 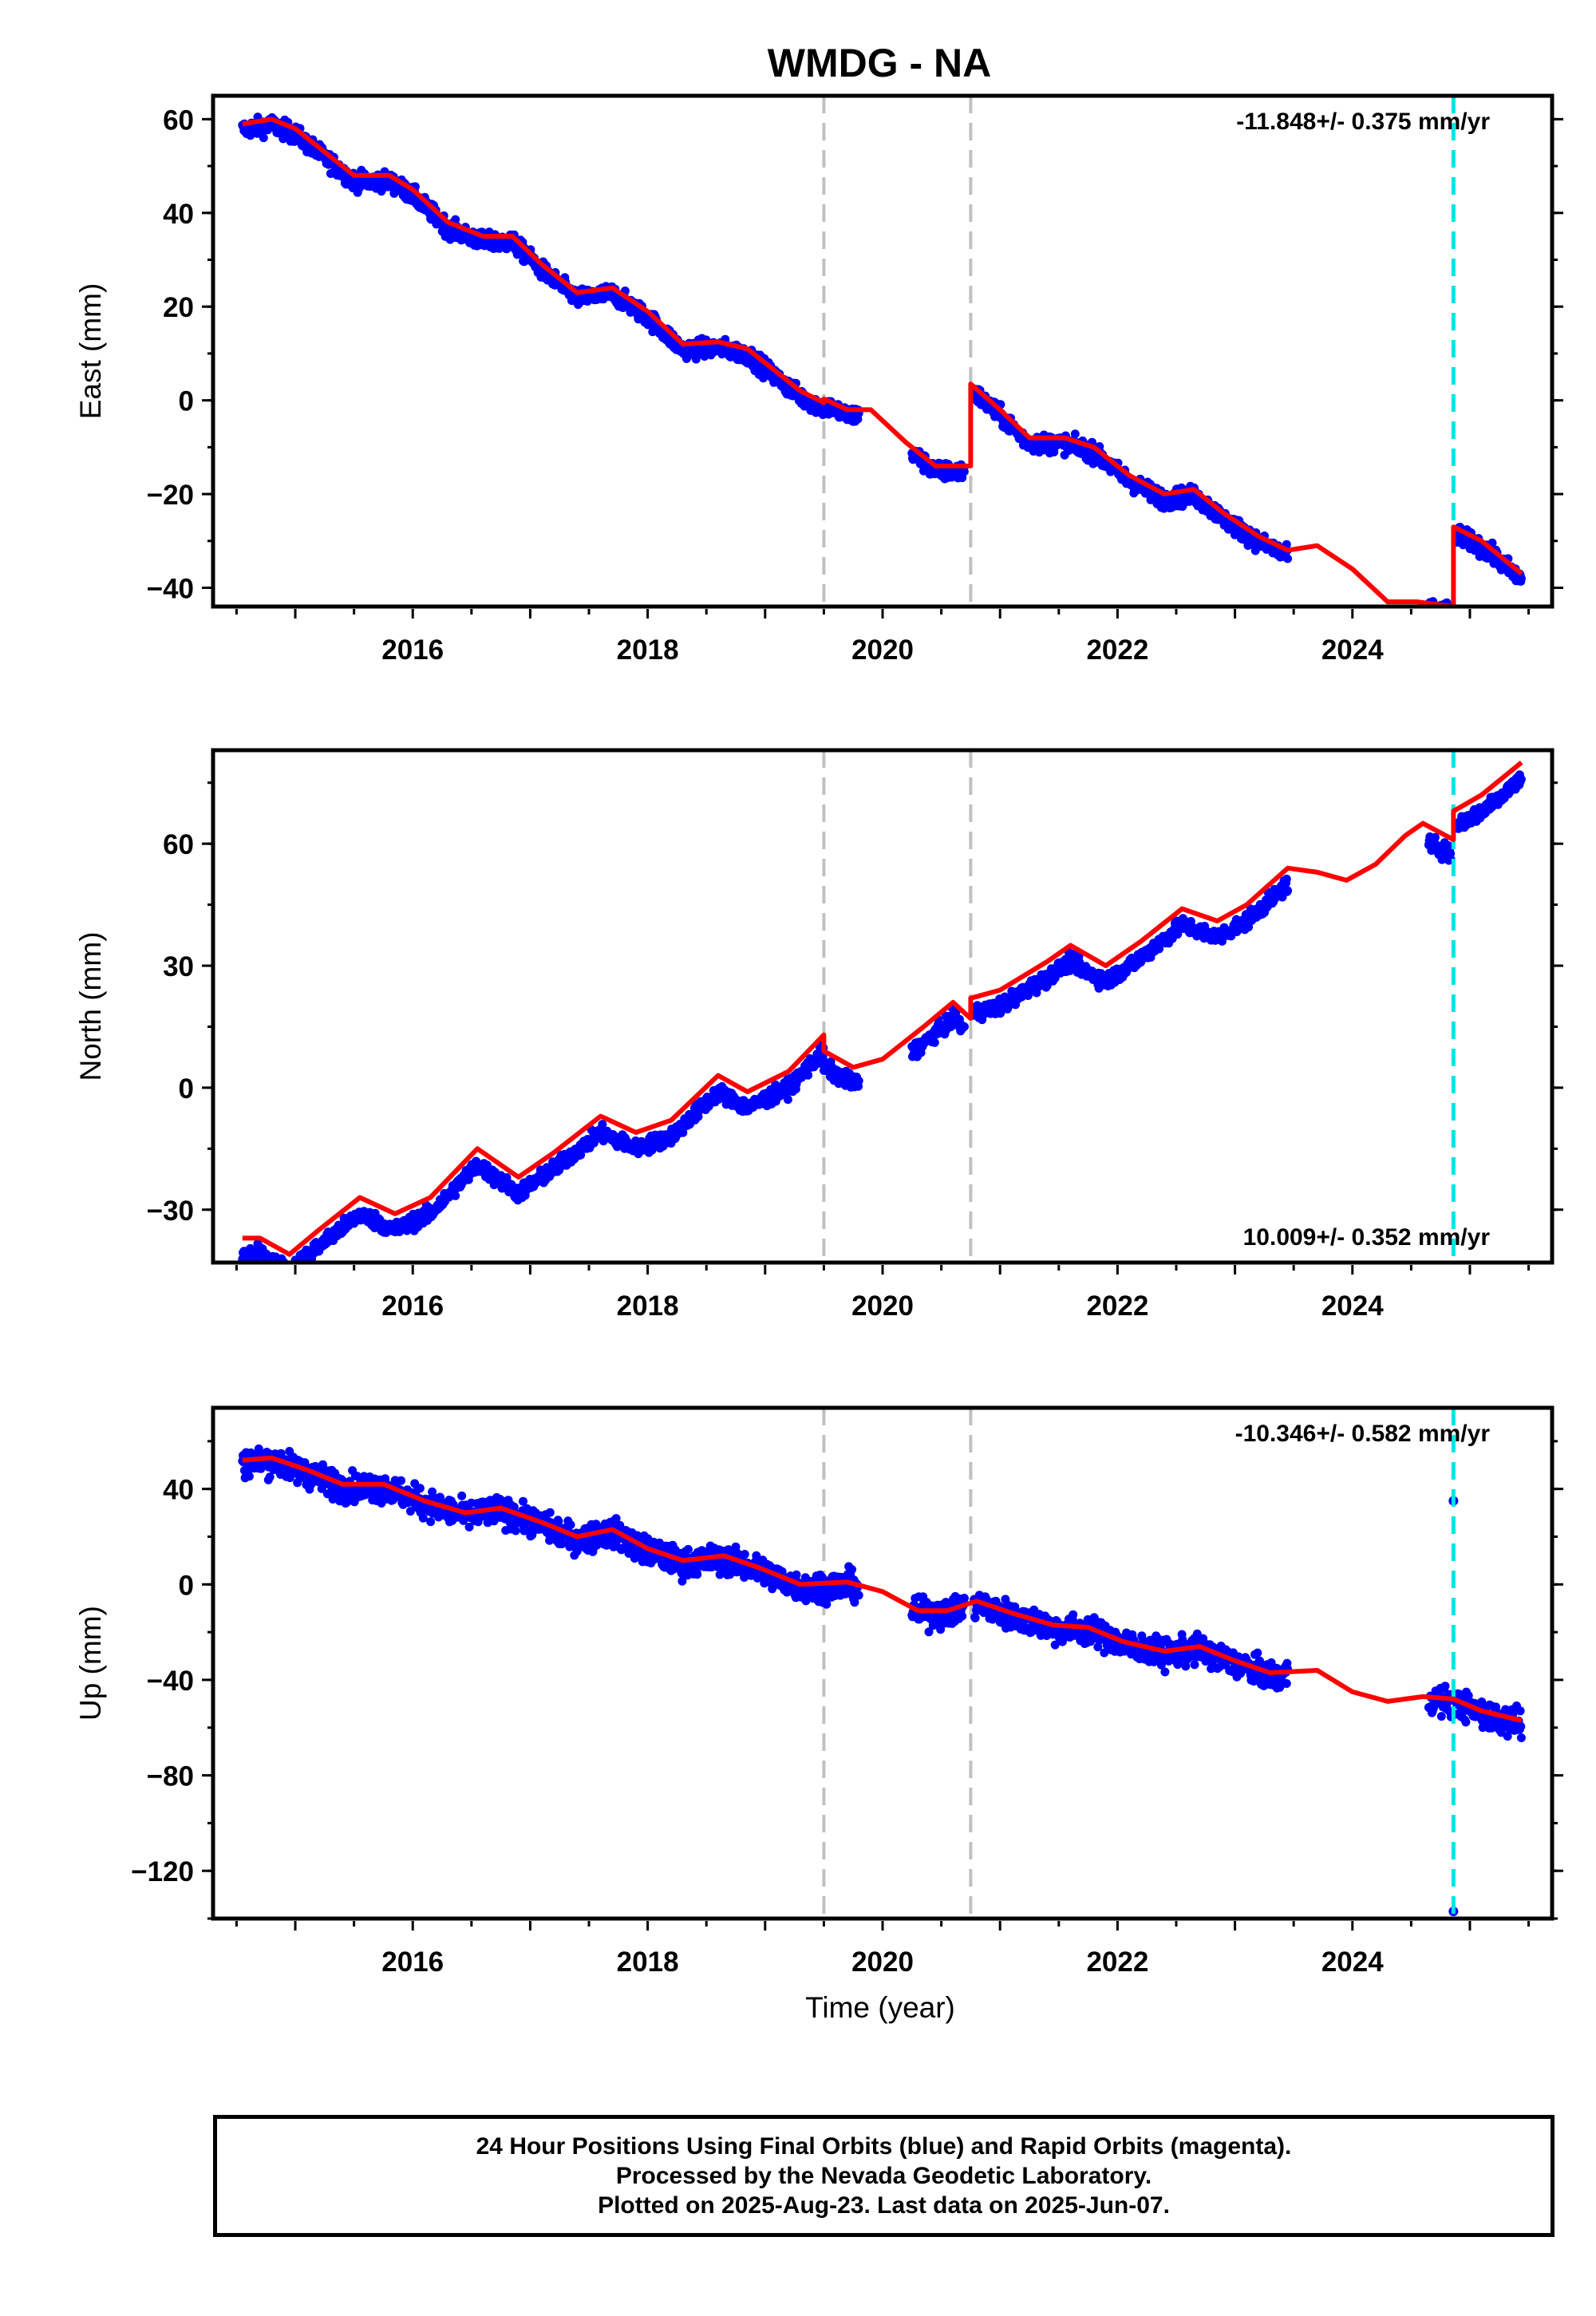 I want to click on chart-title: WMDG - NA, so click(x=880, y=63).